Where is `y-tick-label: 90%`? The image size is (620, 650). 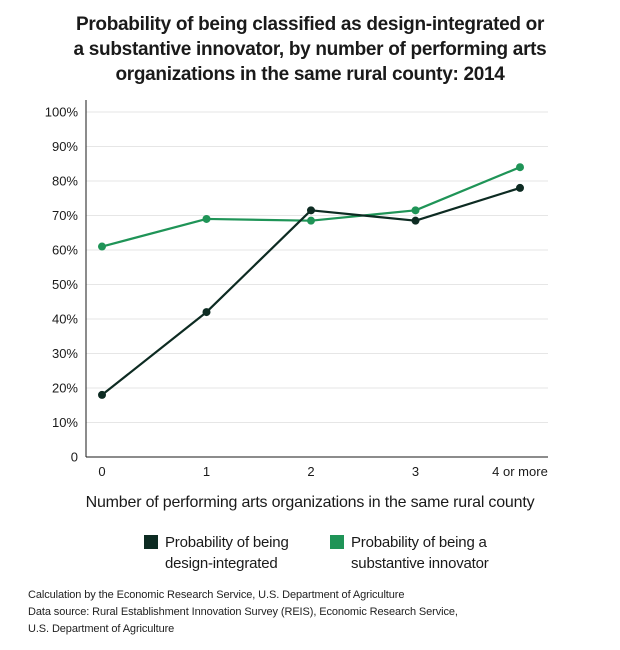 y-tick-label: 90% is located at coordinates (65, 146).